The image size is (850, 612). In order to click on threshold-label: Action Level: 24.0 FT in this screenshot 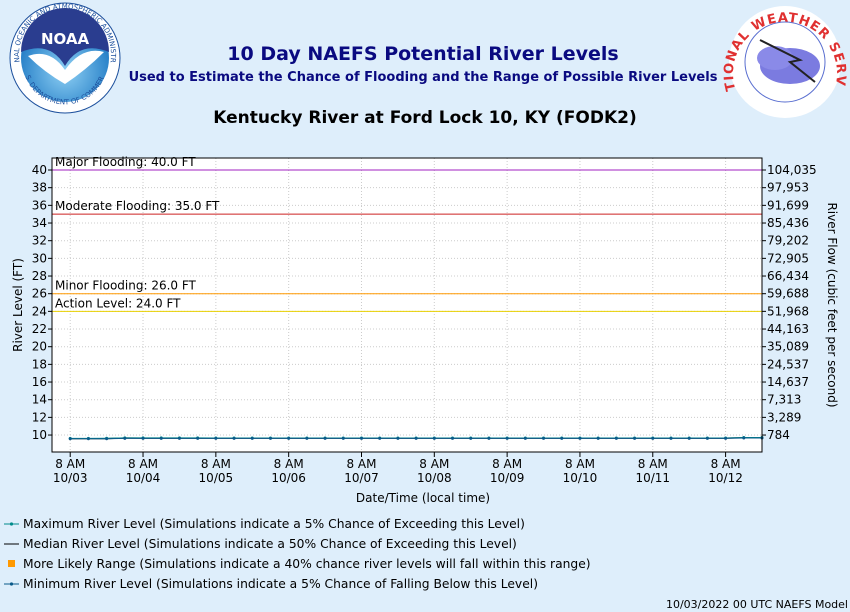, I will do `click(118, 303)`.